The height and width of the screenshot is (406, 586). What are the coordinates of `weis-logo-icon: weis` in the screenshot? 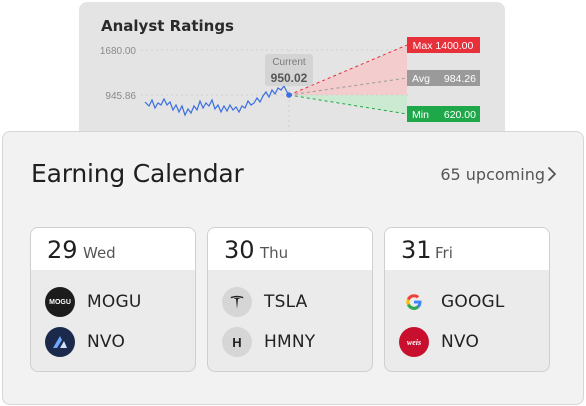 It's located at (414, 342).